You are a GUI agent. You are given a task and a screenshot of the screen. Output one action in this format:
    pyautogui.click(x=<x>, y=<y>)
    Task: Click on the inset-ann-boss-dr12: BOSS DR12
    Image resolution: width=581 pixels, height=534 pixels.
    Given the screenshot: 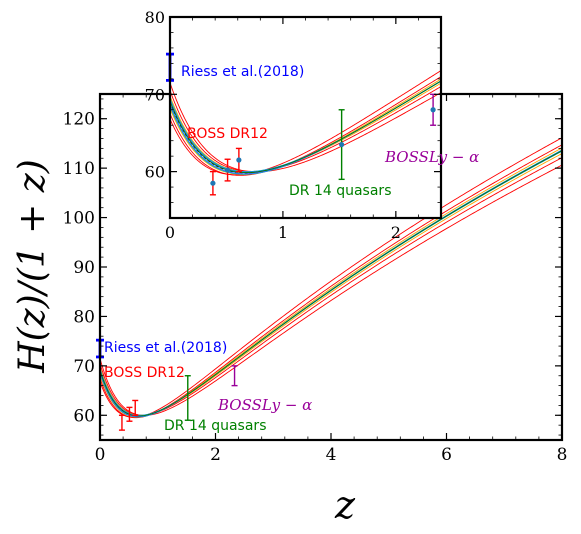 What is the action you would take?
    pyautogui.click(x=227, y=134)
    